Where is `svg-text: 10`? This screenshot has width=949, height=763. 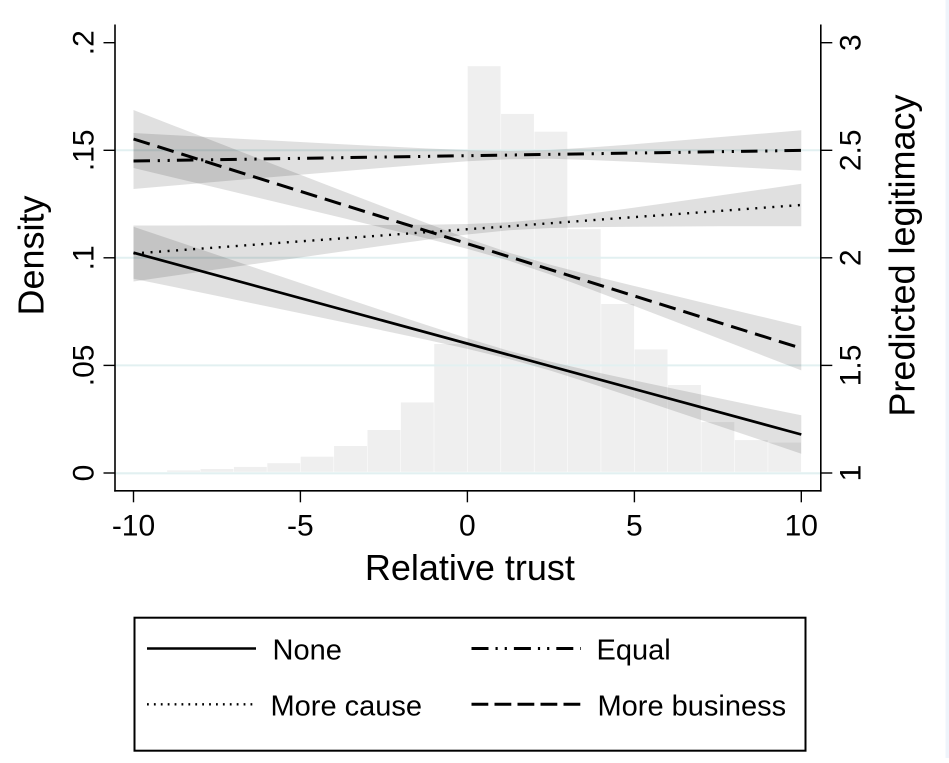 svg-text: 10 is located at coordinates (801, 526).